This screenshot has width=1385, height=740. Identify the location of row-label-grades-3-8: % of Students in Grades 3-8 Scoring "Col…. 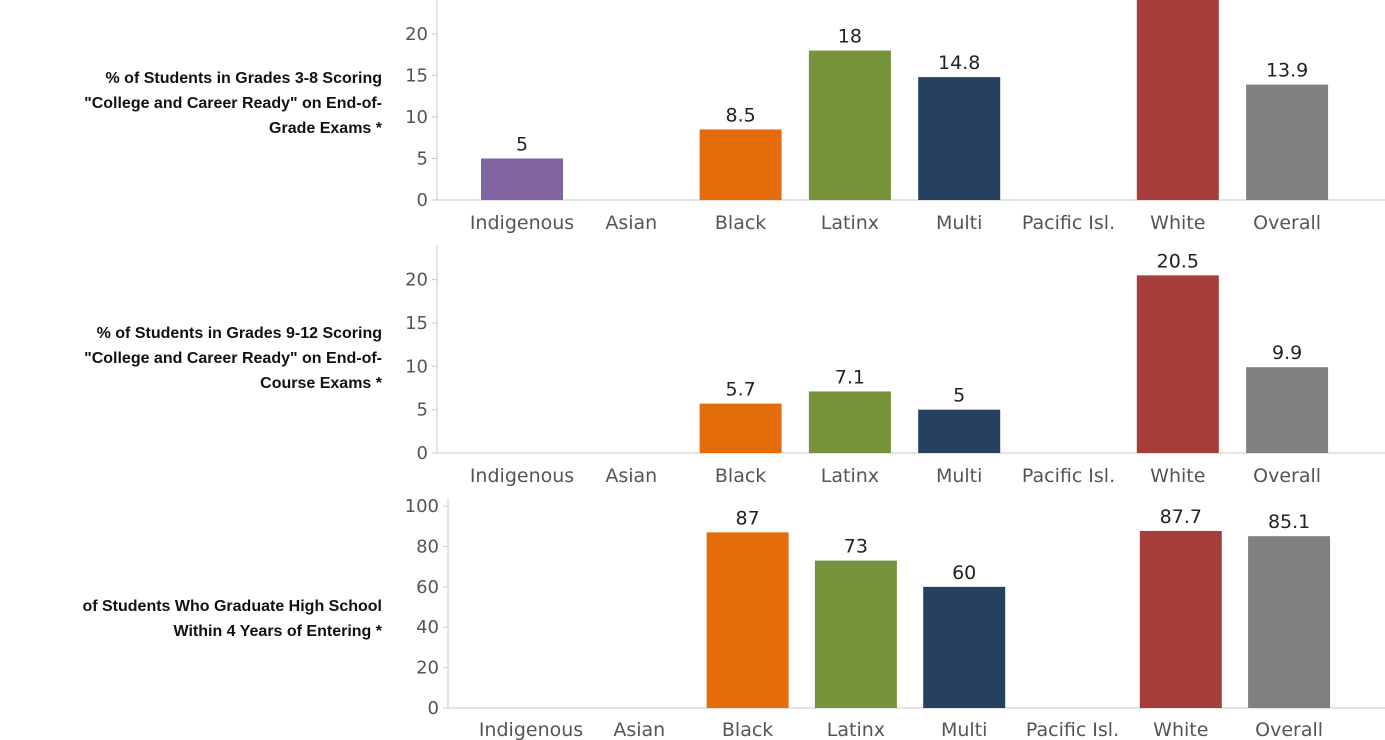
(191, 103).